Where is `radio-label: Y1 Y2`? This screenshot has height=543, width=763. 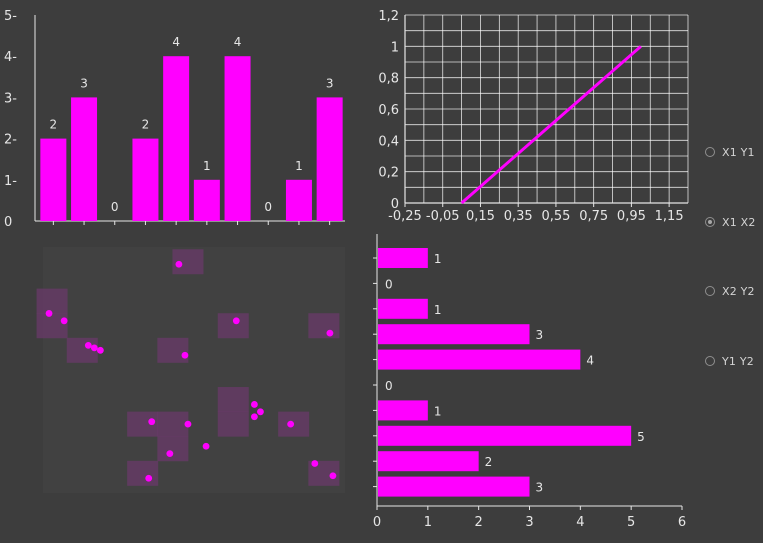 radio-label: Y1 Y2 is located at coordinates (738, 361).